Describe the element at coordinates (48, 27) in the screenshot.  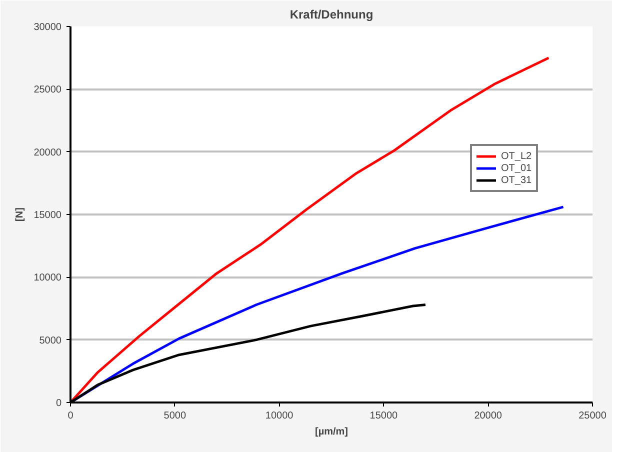
I see `y-tick-label: 30000` at that location.